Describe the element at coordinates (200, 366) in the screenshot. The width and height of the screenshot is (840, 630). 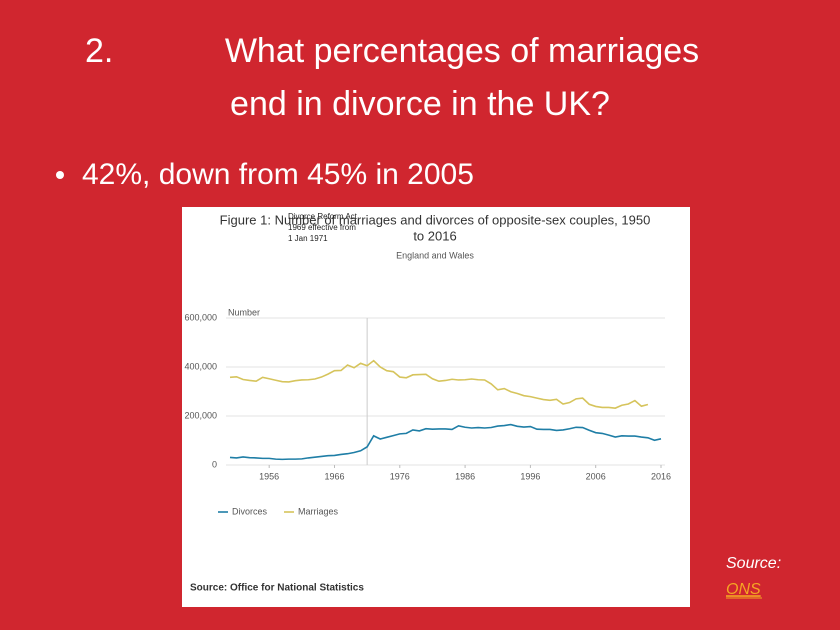
I see `y-tick-label: 400,000` at that location.